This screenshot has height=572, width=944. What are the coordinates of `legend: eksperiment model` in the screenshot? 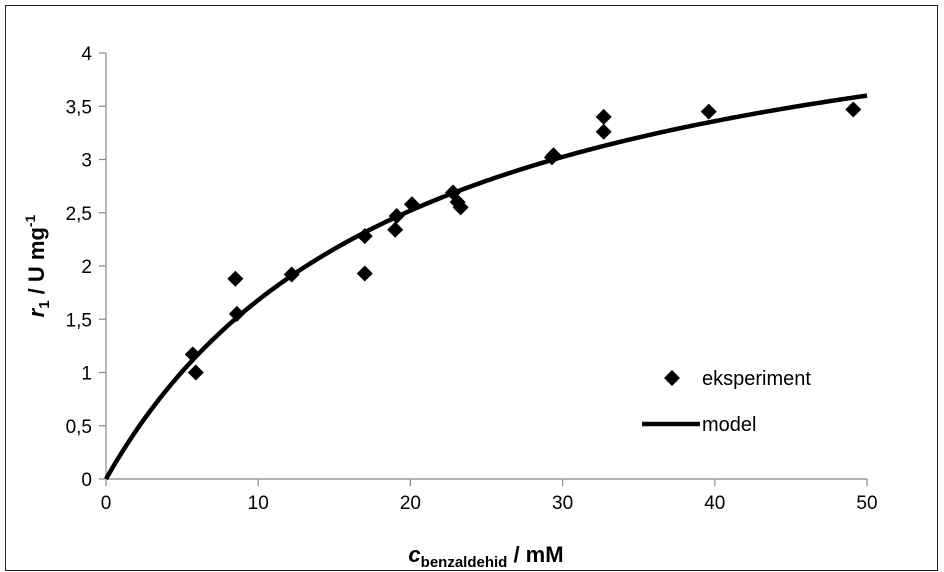 It's located at (726, 402).